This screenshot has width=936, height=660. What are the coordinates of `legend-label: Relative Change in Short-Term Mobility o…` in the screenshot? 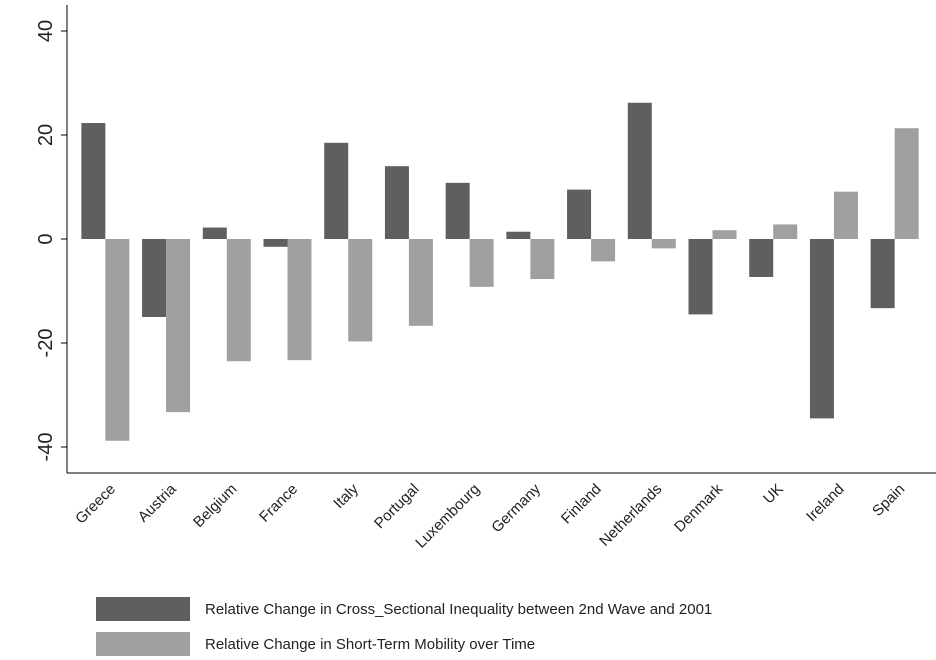 It's located at (370, 644).